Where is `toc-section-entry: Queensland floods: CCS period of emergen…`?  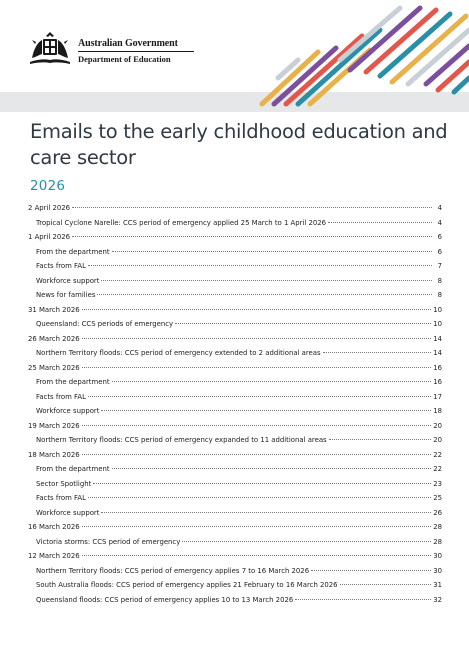
toc-section-entry: Queensland floods: CCS period of emergen… is located at coordinates (235, 602).